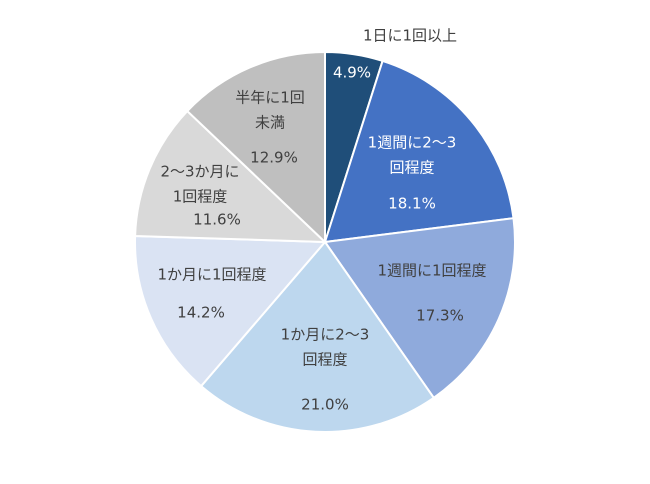 The image size is (650, 484). Describe the element at coordinates (200, 197) in the screenshot. I see `pie-slice-6-label-line-2: 1回程度` at that location.